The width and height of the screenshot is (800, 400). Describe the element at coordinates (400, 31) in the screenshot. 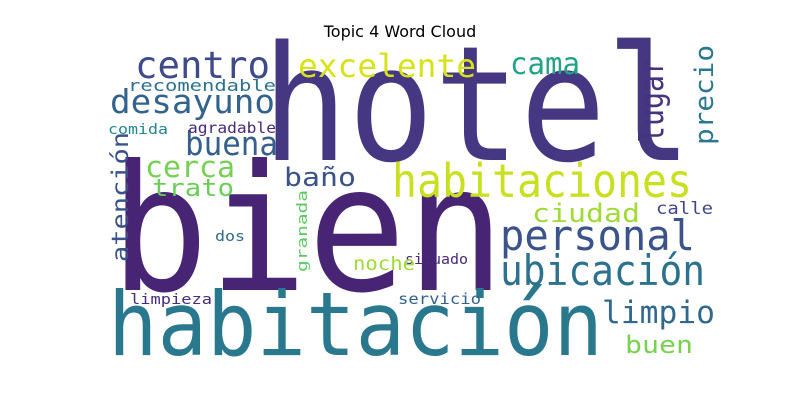

I see `chart-title: Topic 4 Word Cloud` at that location.